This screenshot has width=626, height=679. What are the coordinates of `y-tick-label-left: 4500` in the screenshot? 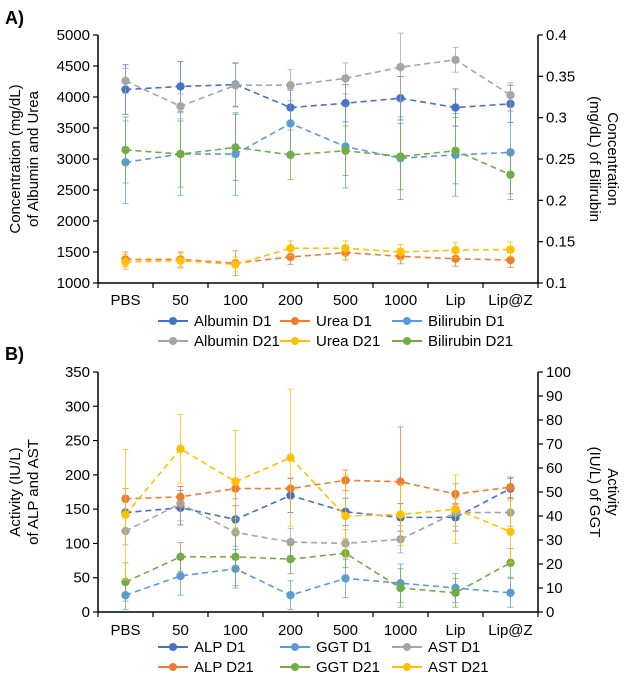 It's located at (73, 66).